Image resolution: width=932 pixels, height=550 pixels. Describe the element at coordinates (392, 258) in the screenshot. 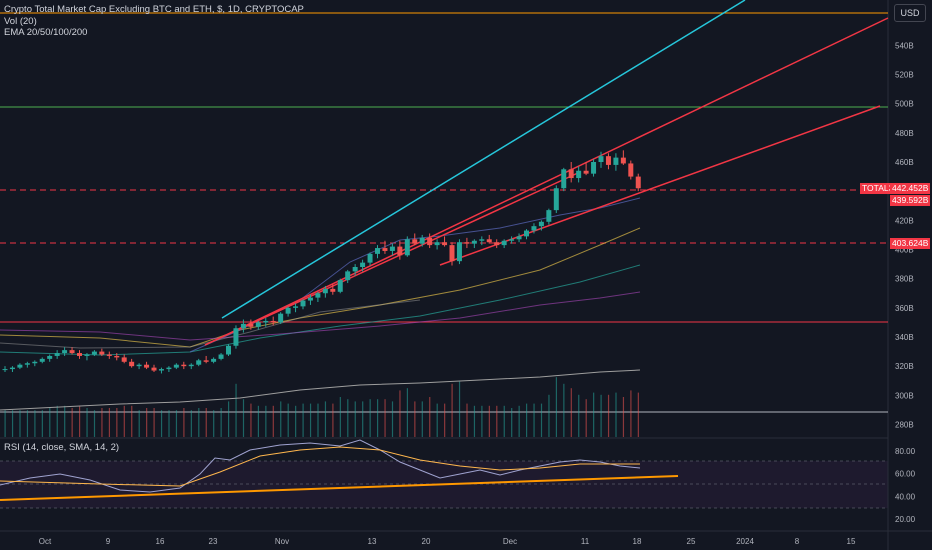

I see `red-channel-mid` at that location.